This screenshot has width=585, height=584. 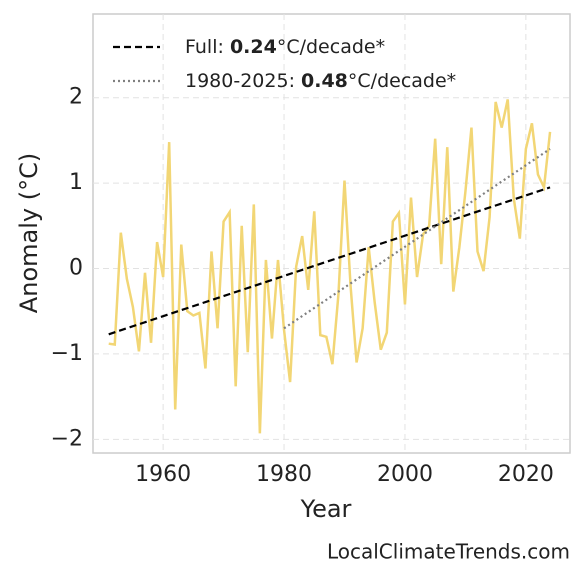 I want to click on y-tick-label: −2, so click(x=67, y=438).